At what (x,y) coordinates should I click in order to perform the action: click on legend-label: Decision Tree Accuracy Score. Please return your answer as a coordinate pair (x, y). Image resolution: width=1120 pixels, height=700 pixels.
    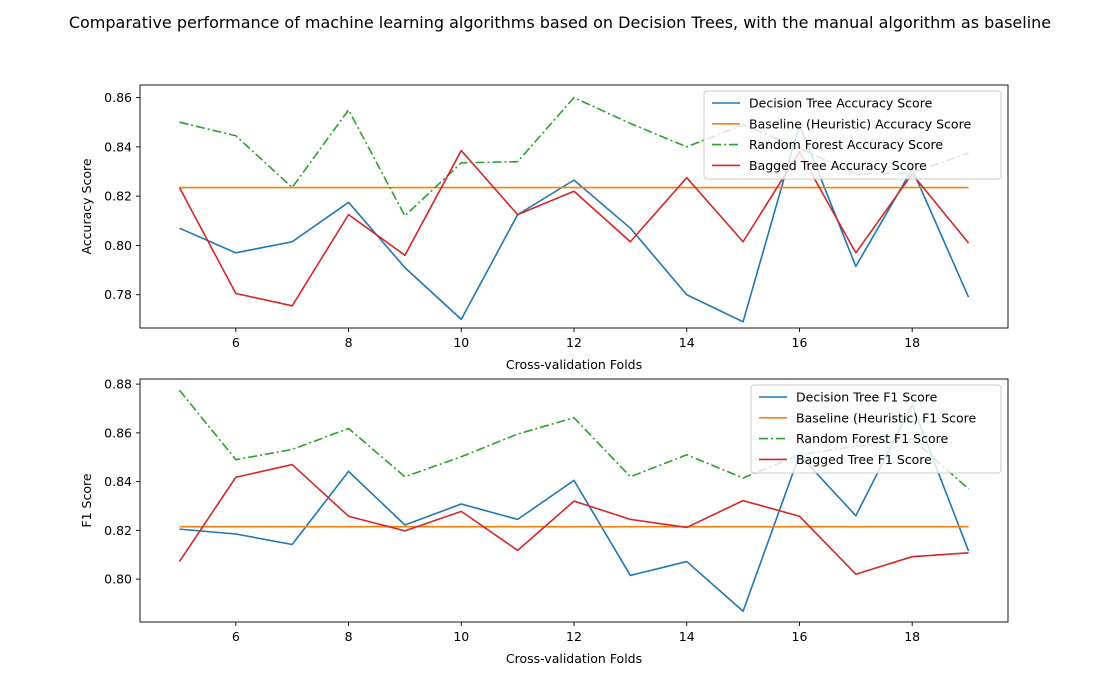
    Looking at the image, I should click on (841, 103).